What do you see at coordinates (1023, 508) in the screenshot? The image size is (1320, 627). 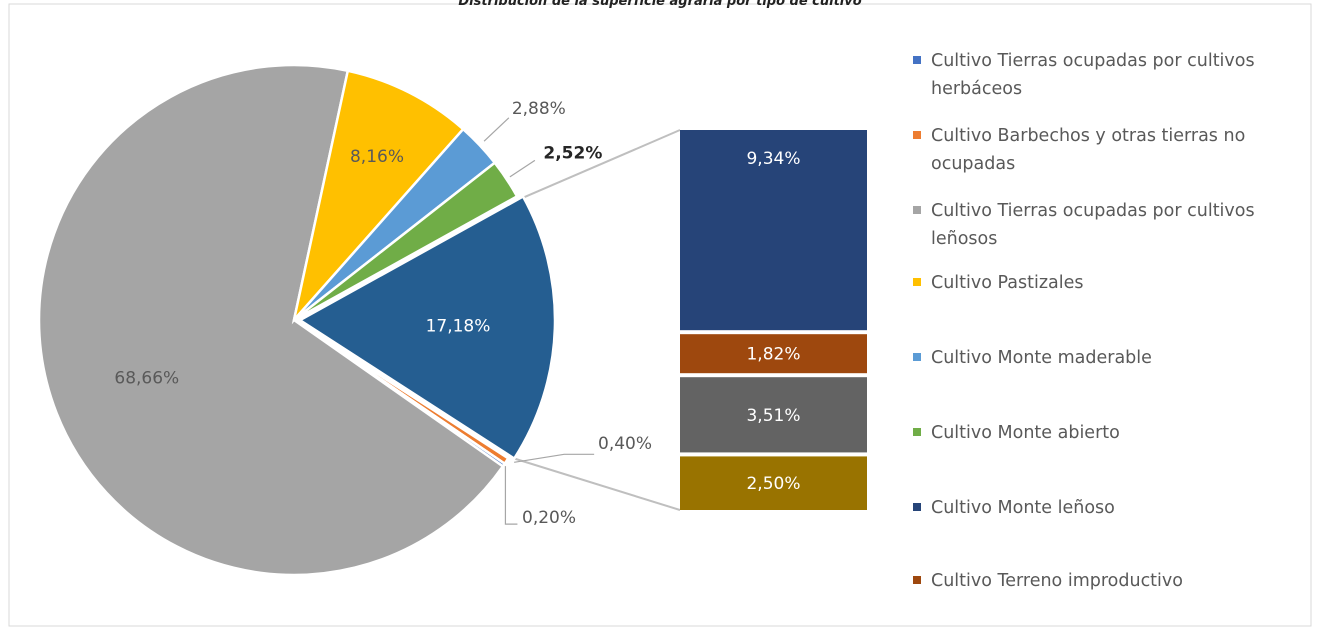 I see `legend-label-cultivo-monte-lenoso: Cultivo Monte leñoso` at bounding box center [1023, 508].